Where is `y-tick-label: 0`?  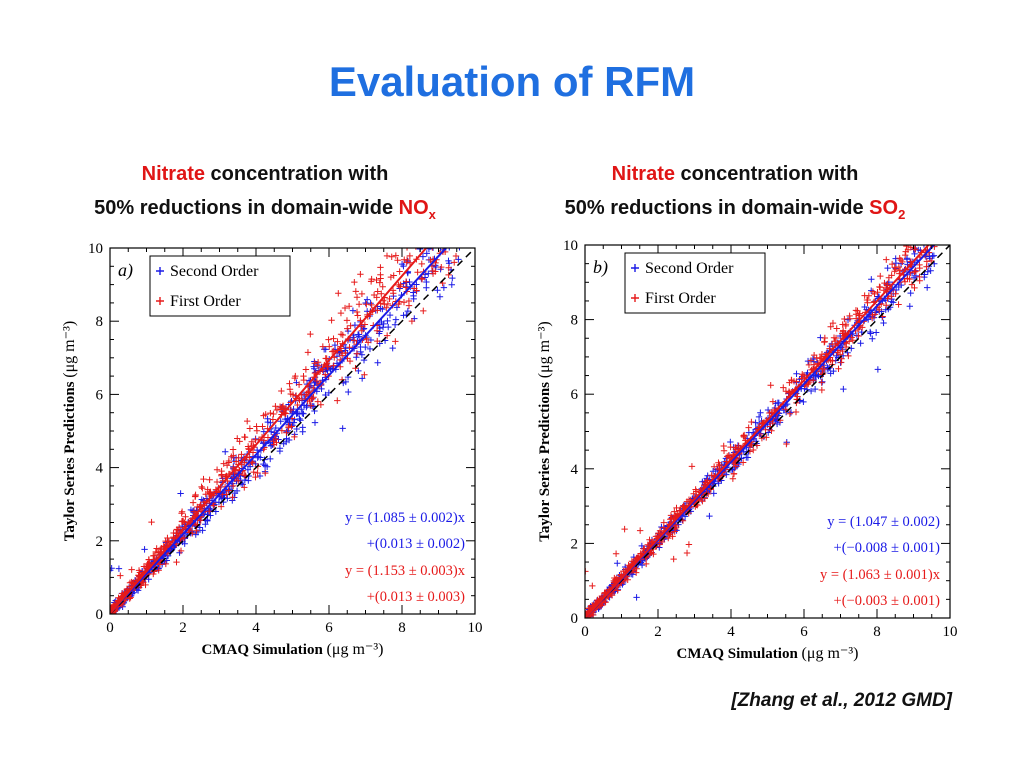
y-tick-label: 0 is located at coordinates (100, 615).